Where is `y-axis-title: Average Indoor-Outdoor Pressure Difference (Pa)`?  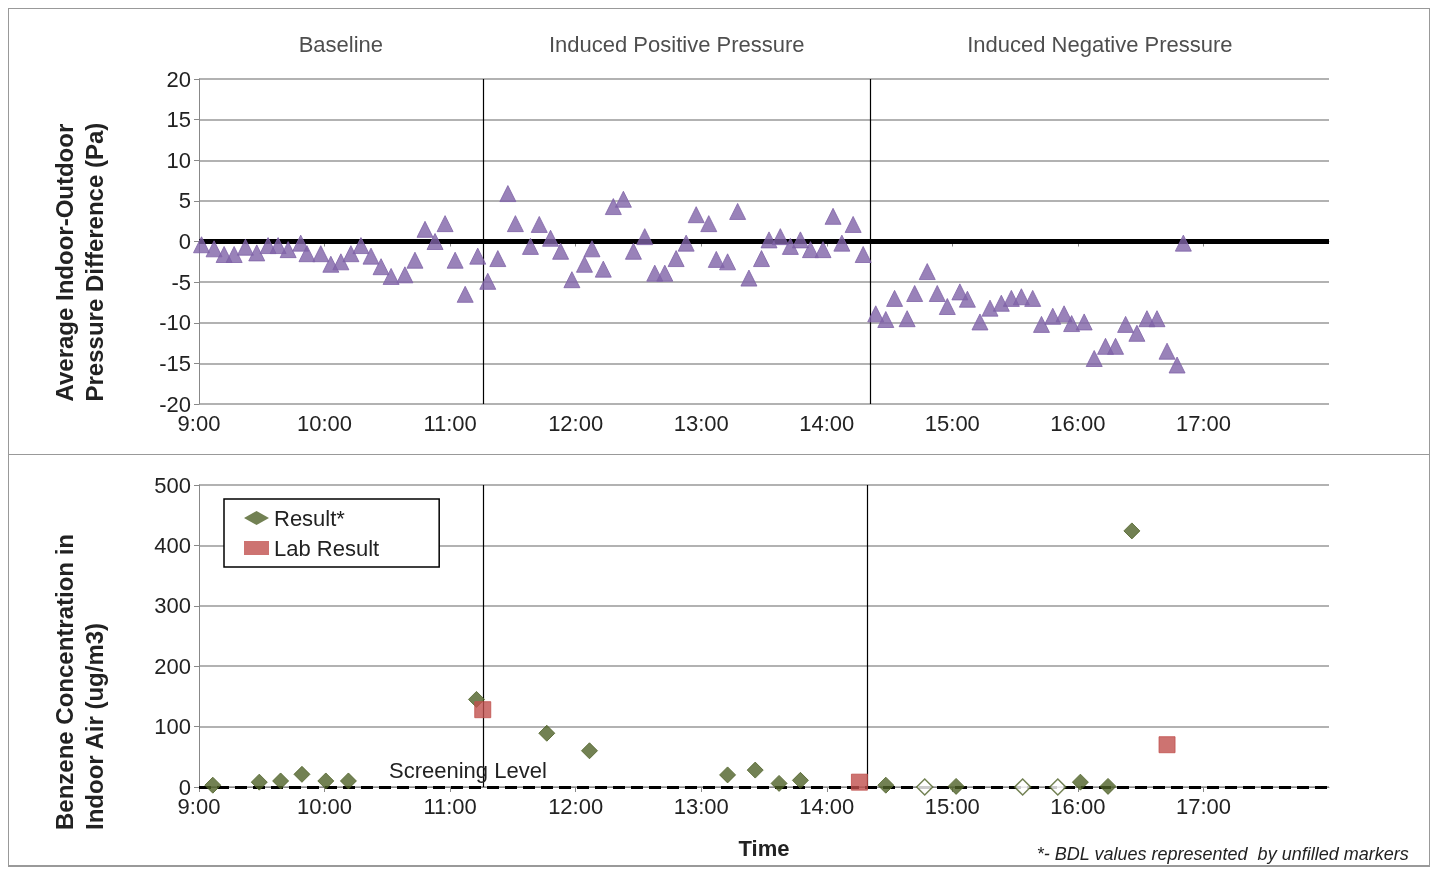 y-axis-title: Average Indoor-Outdoor Pressure Difference (Pa) is located at coordinates (79, 259).